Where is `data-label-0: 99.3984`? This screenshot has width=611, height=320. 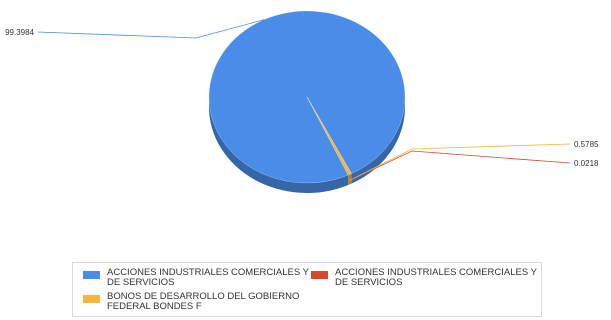 data-label-0: 99.3984 is located at coordinates (19, 32).